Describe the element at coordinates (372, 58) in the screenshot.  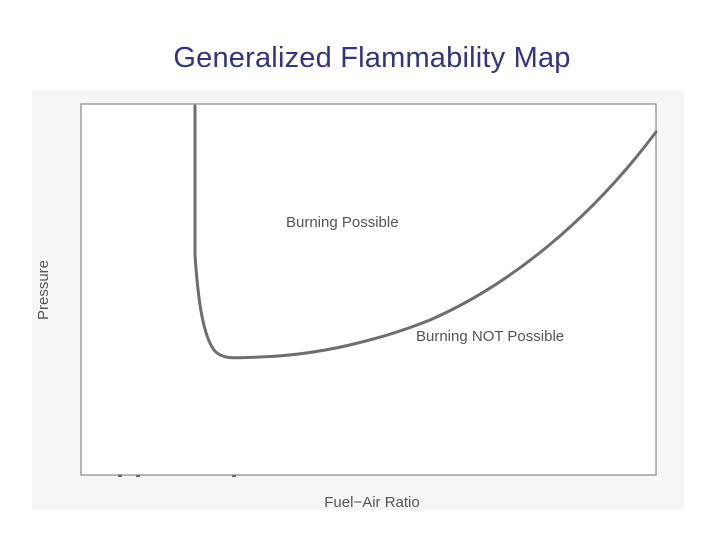
I see `slide-title: Generalized Flammability Map` at that location.